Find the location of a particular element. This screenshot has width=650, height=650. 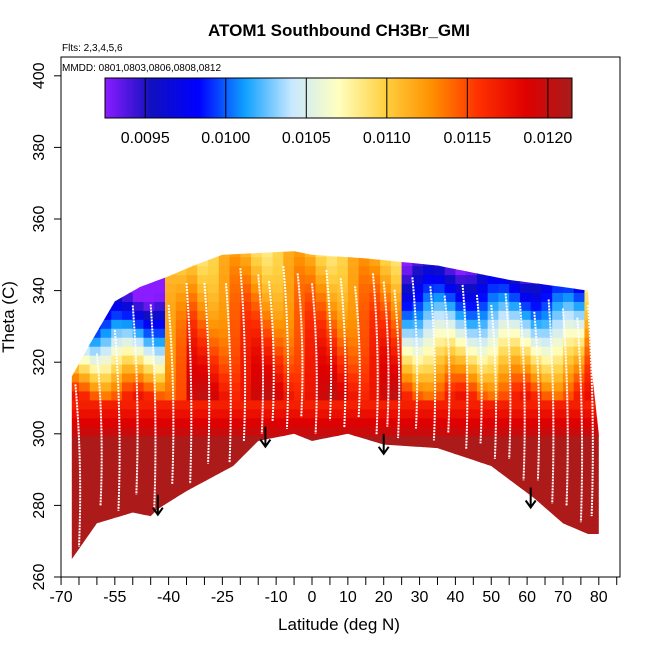

y-tick-label: 380 is located at coordinates (39, 147).